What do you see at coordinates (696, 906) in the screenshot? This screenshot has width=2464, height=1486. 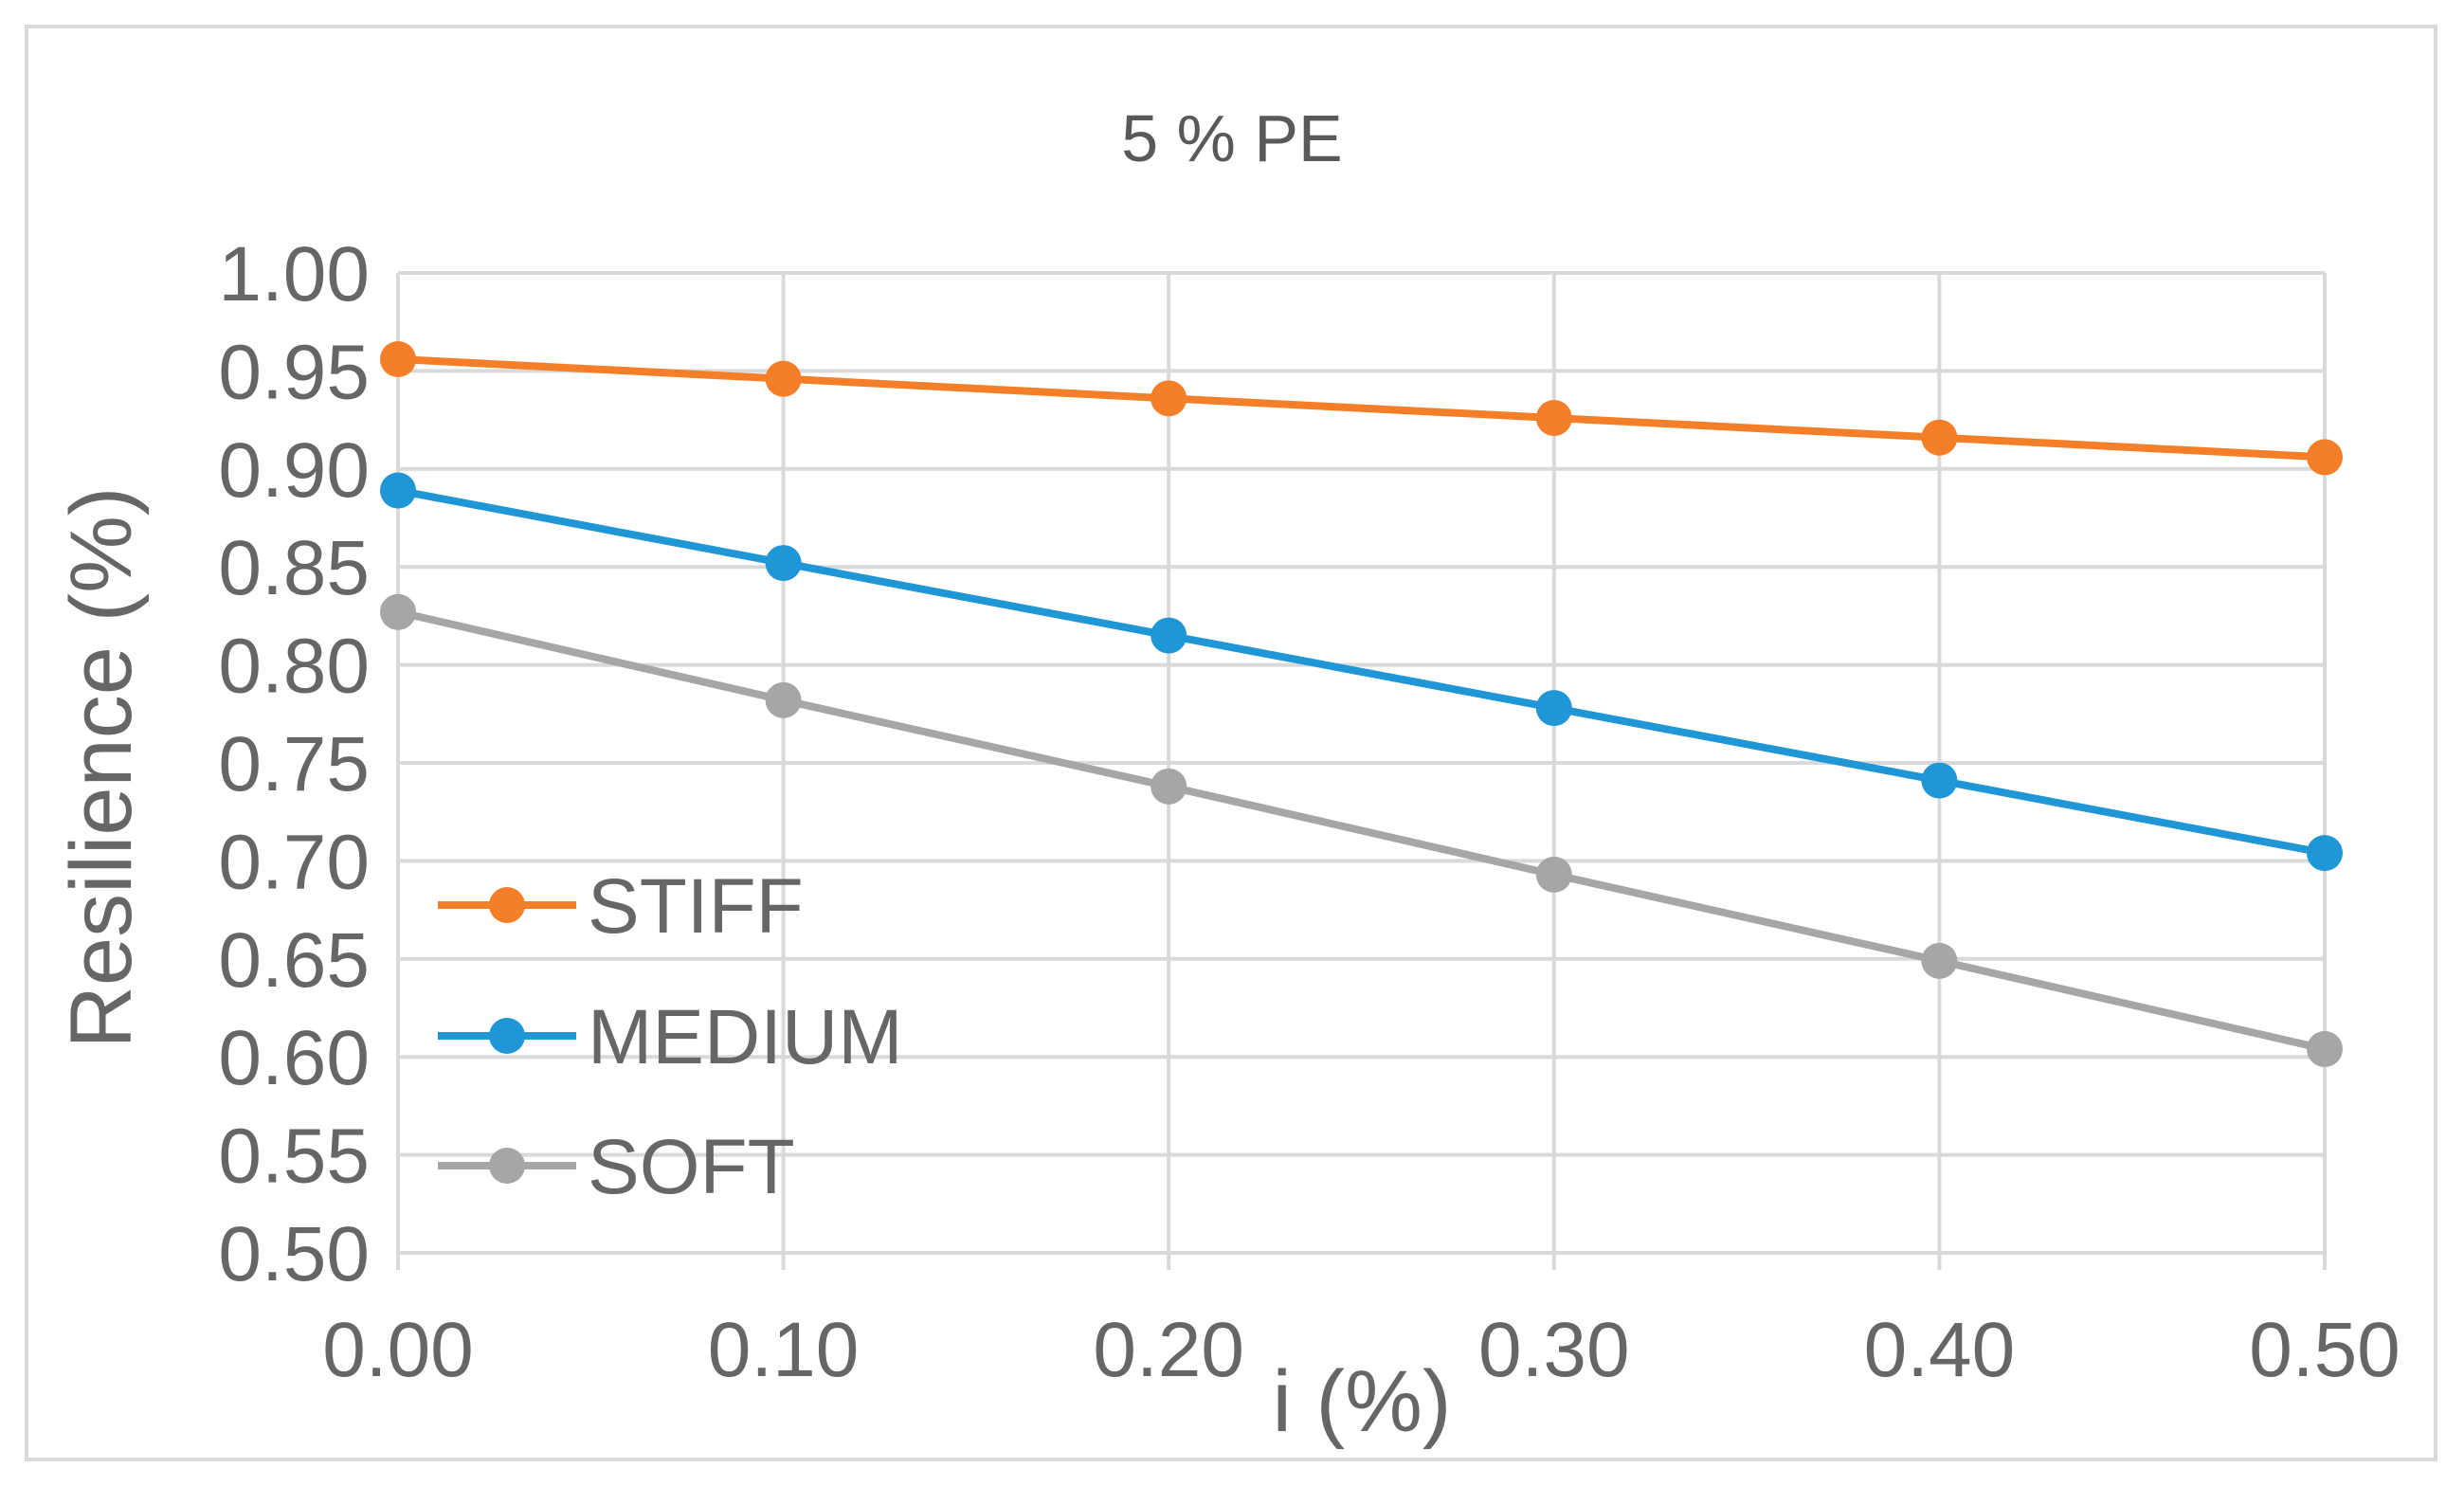 I see `legend-label-stiff: STIFF` at bounding box center [696, 906].